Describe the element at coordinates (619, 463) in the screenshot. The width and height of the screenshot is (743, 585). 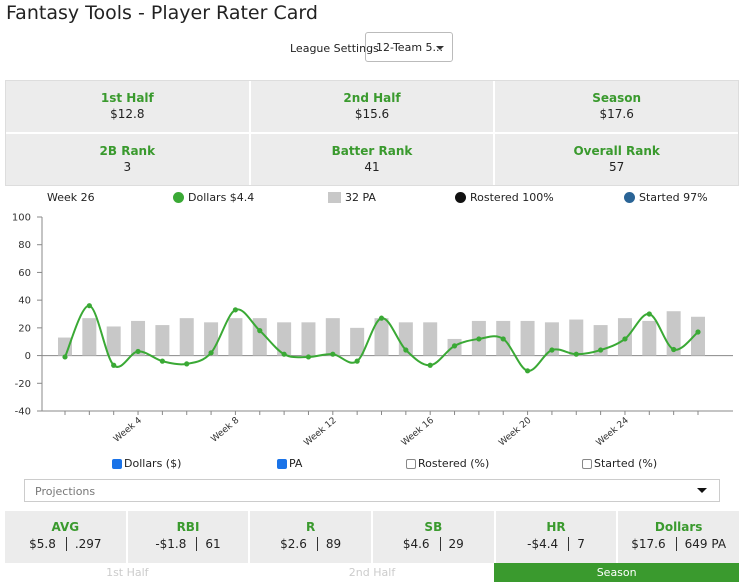
I see `toggle: Started (%)` at that location.